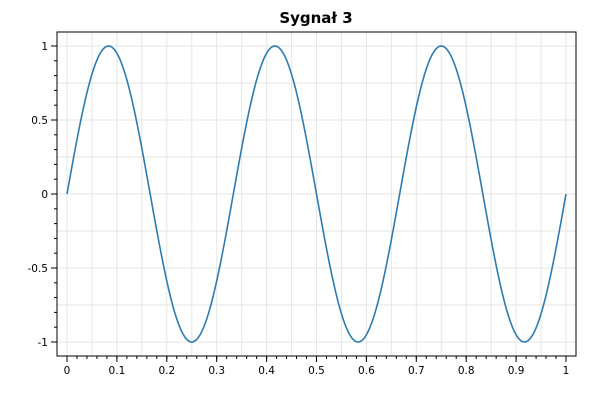 The width and height of the screenshot is (600, 400). I want to click on x-tick-label: 0.2, so click(166, 371).